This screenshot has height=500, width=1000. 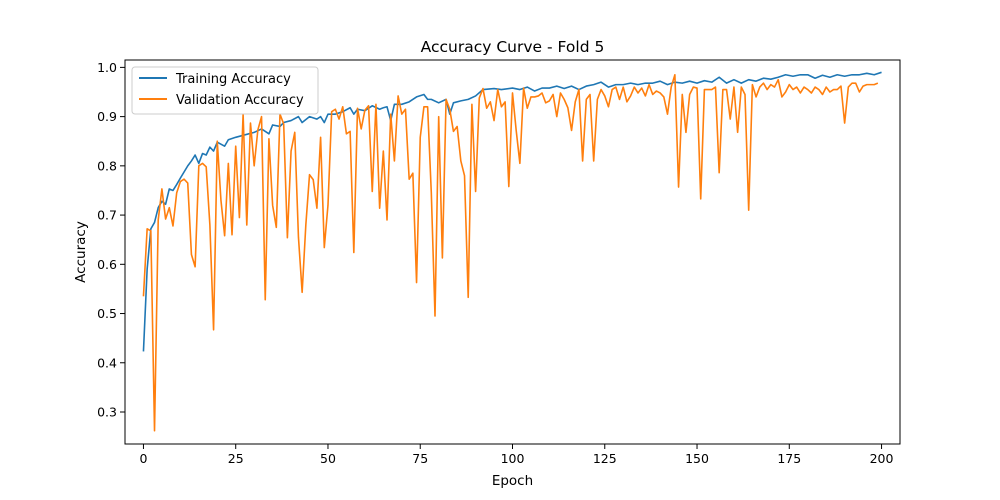 What do you see at coordinates (513, 47) in the screenshot?
I see `chart-title: Accuracy Curve - Fold 5` at bounding box center [513, 47].